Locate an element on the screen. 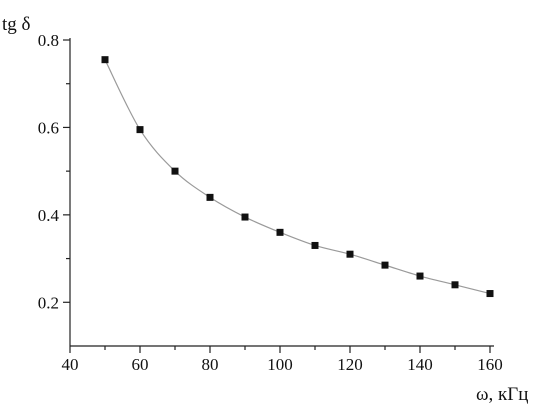 The width and height of the screenshot is (549, 408). x-tick-label: 60 is located at coordinates (140, 364).